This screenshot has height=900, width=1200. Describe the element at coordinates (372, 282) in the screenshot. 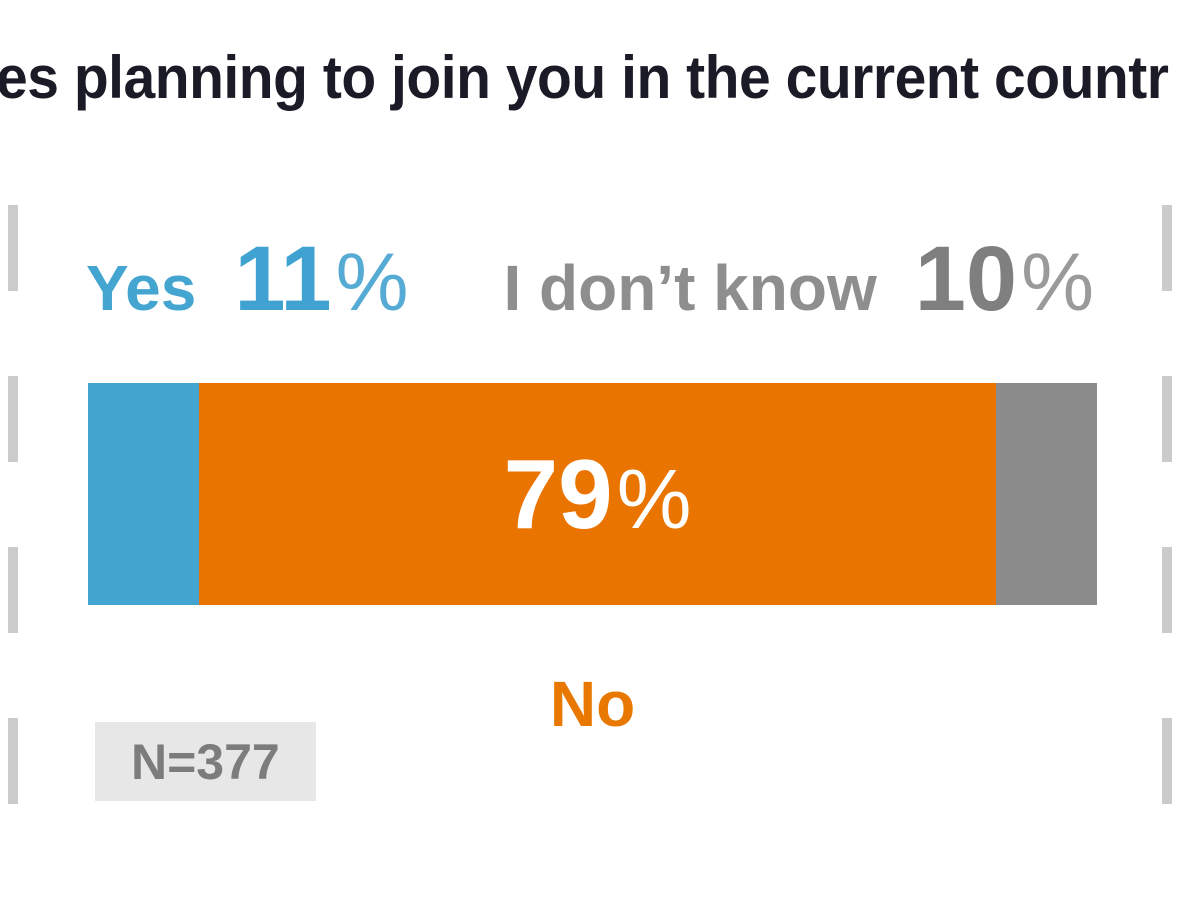

I see `yes-percent-sign: %` at that location.